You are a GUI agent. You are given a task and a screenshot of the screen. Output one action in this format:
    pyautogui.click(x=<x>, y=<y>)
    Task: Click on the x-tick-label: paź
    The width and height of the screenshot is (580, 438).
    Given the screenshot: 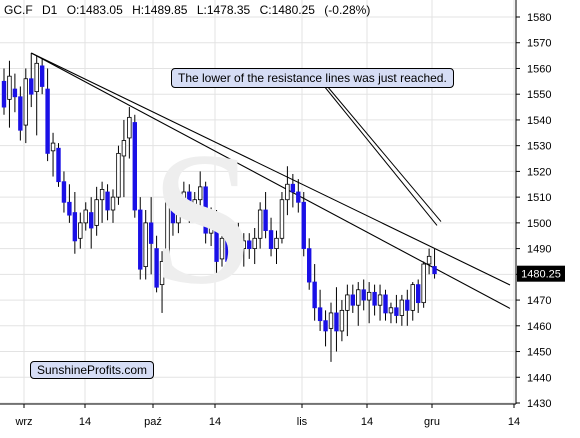 What is the action you would take?
    pyautogui.click(x=153, y=422)
    